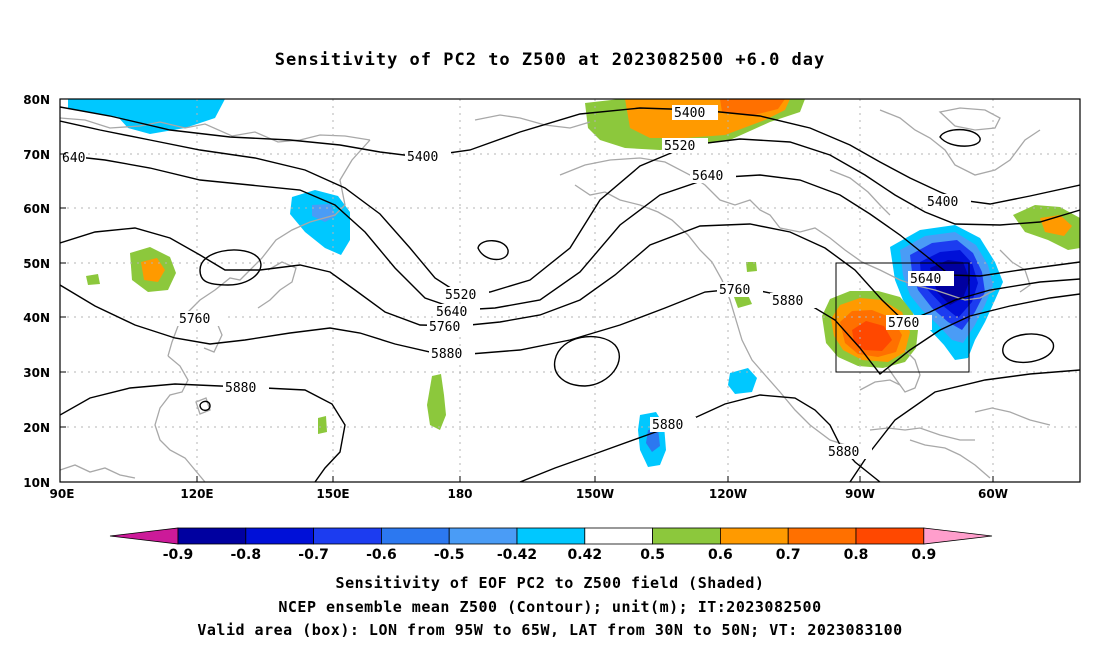 This screenshot has width=1100, height=650. Describe the element at coordinates (993, 494) in the screenshot. I see `lon-label: 60W` at that location.